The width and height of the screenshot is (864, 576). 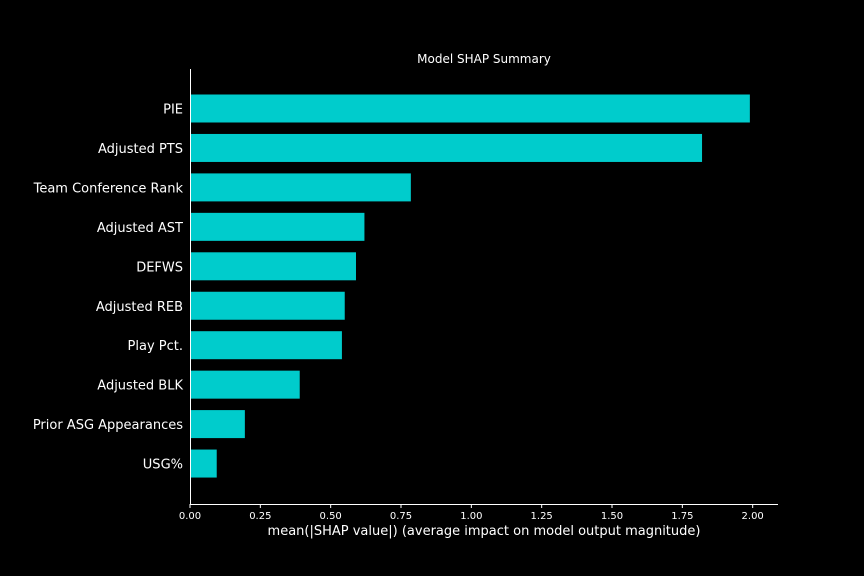 What do you see at coordinates (159, 267) in the screenshot?
I see `category-label-4: DEFWS` at bounding box center [159, 267].